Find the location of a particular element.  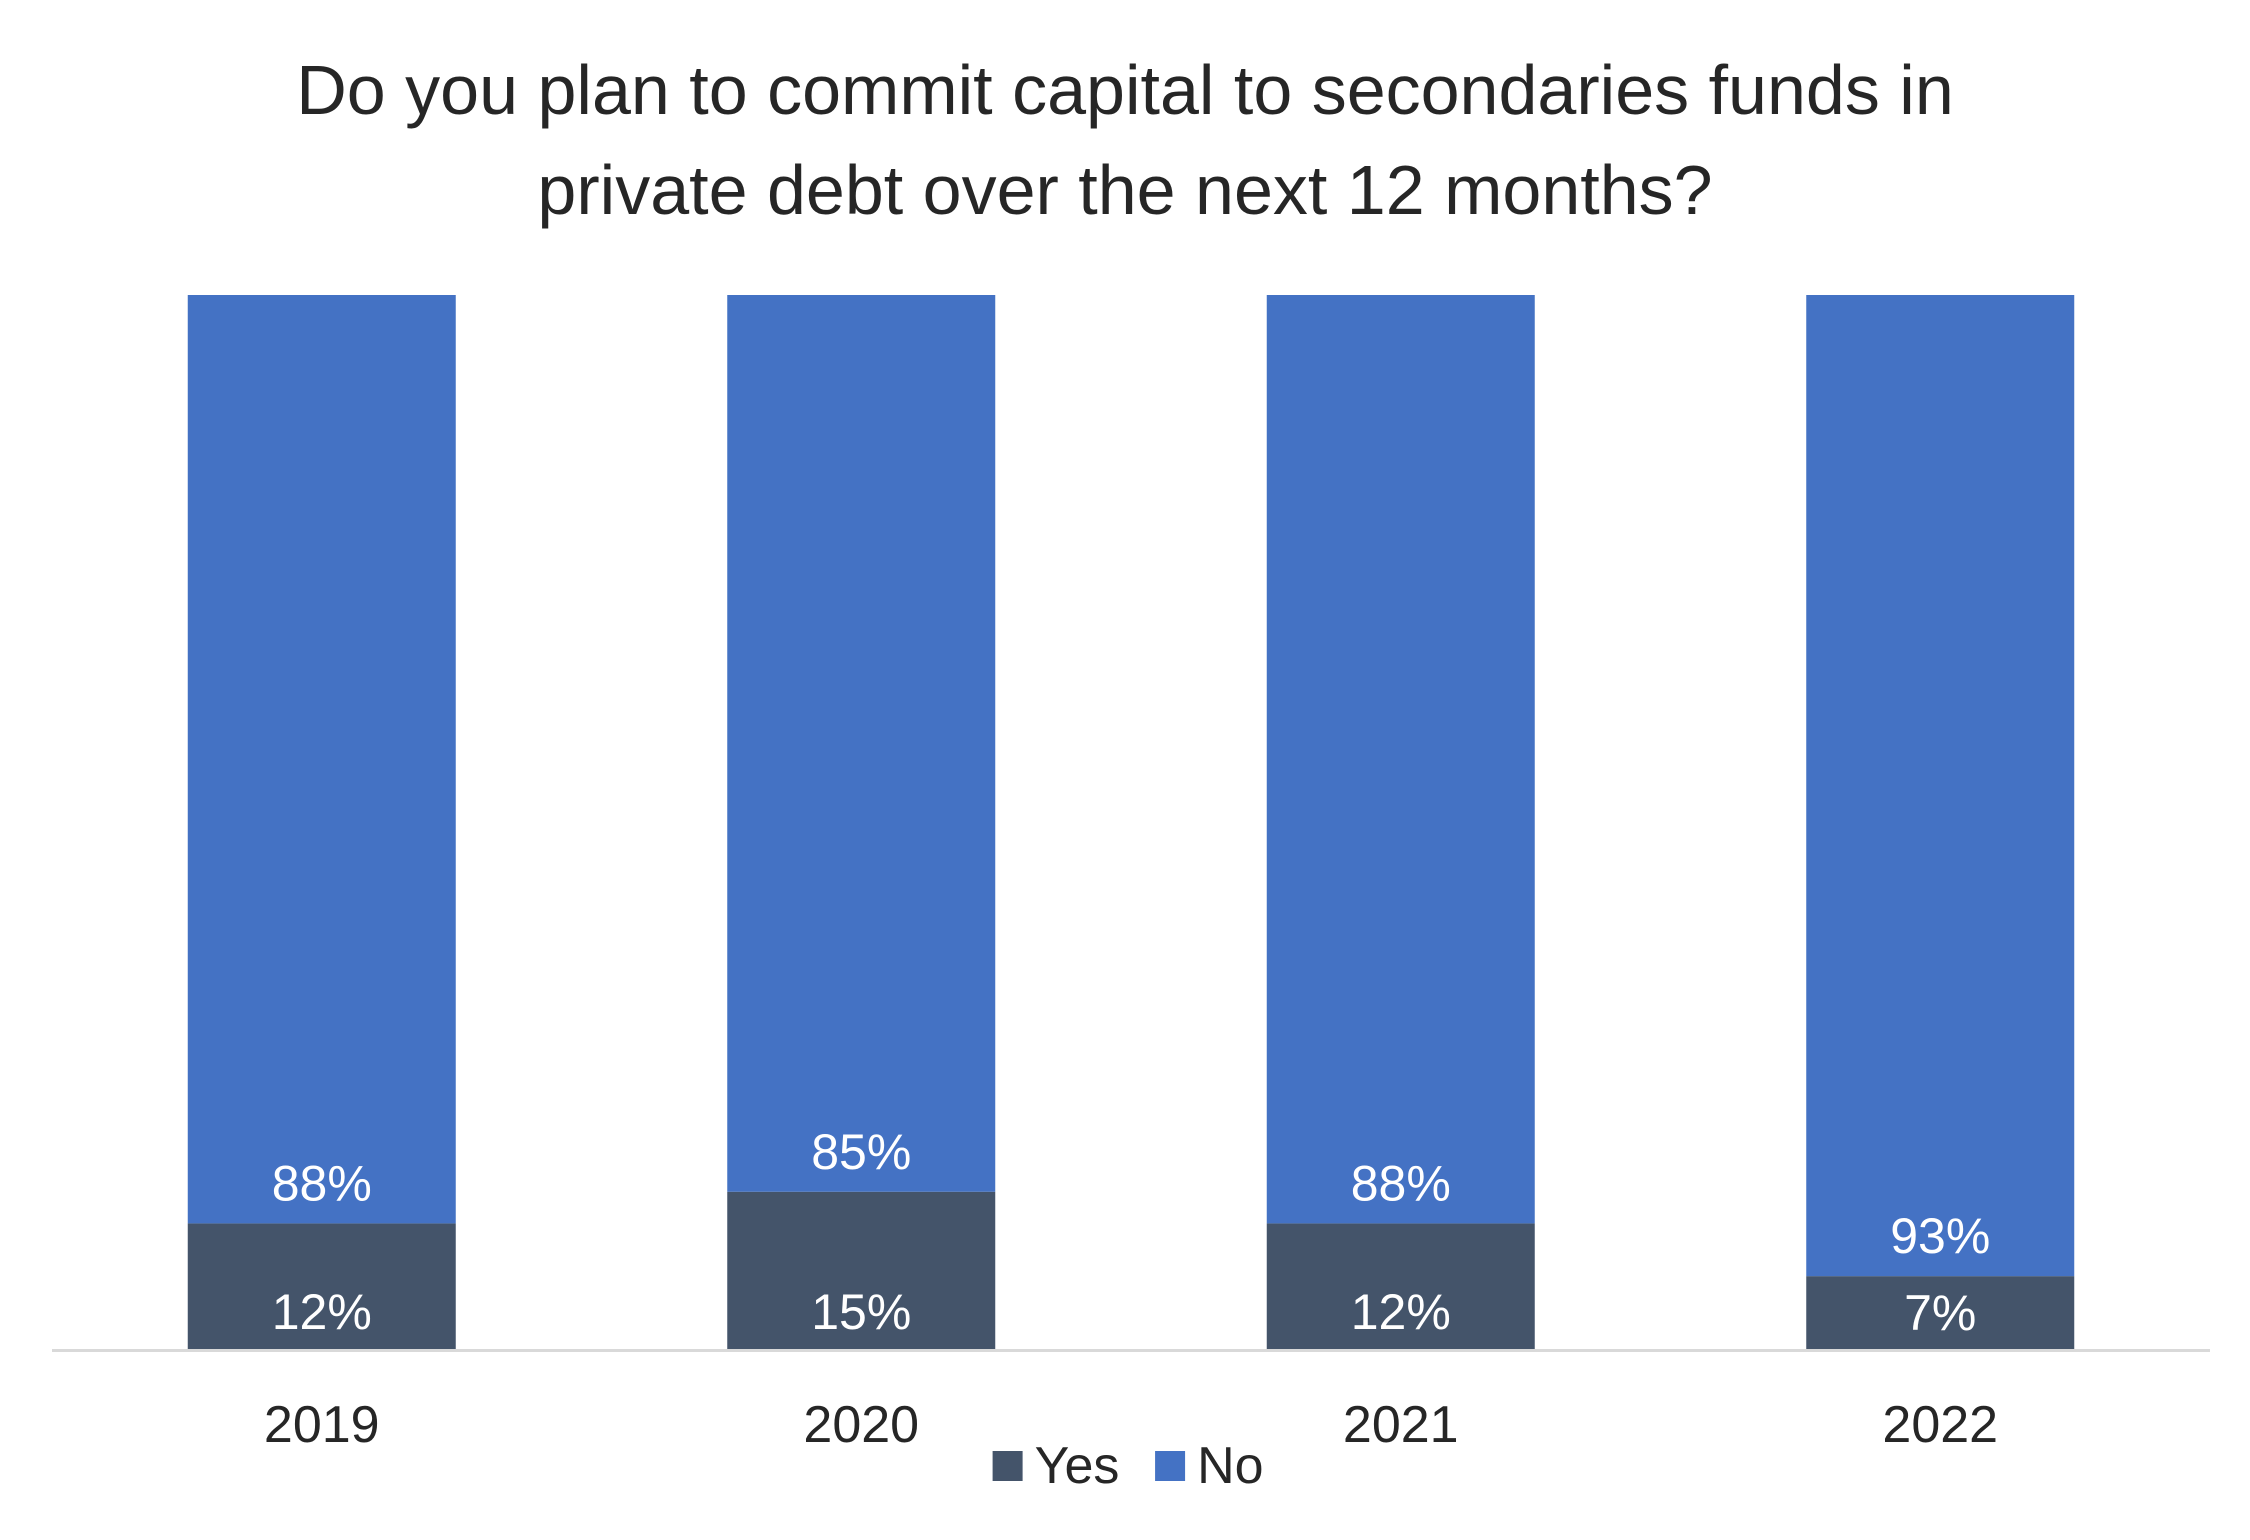

data-label-yes-2021: 12% is located at coordinates (1401, 1312).